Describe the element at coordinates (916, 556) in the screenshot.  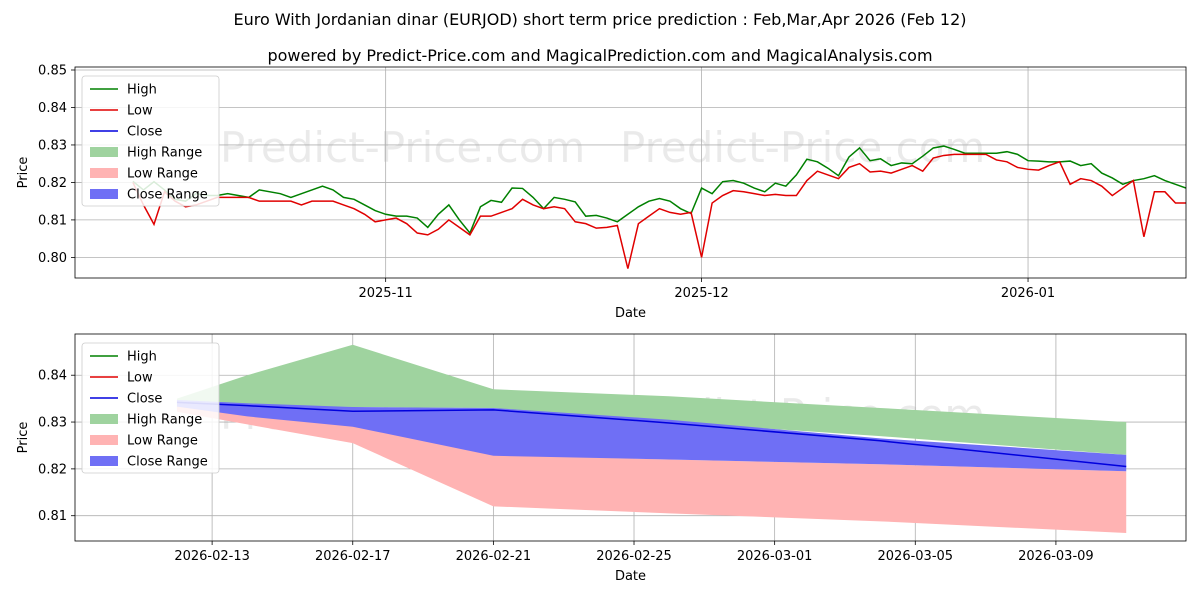
I see `x-tick-label: 2026-03-05` at that location.